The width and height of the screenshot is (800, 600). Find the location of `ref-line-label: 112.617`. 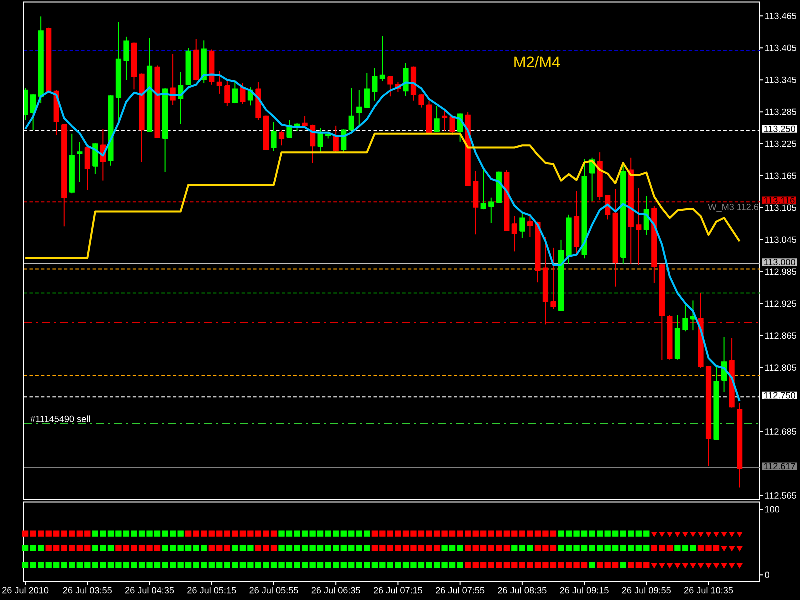

ref-line-label: 112.617 is located at coordinates (780, 466).